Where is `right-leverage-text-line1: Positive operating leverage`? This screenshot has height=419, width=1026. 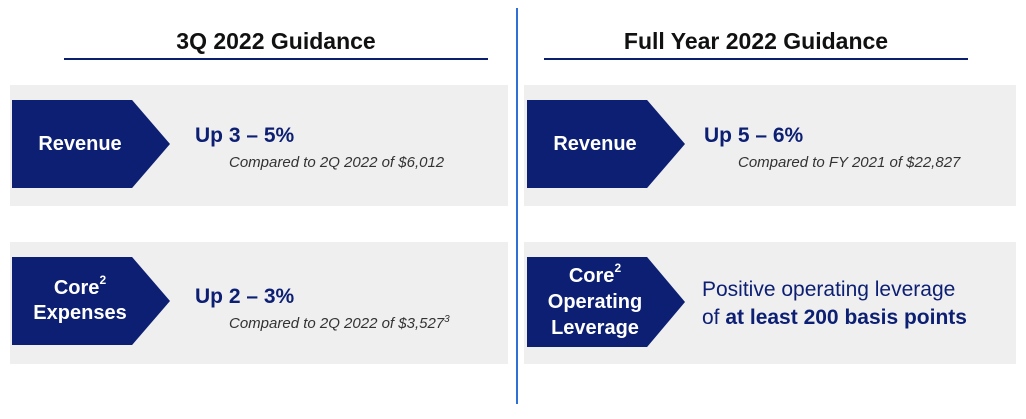 right-leverage-text-line1: Positive operating leverage is located at coordinates (829, 289).